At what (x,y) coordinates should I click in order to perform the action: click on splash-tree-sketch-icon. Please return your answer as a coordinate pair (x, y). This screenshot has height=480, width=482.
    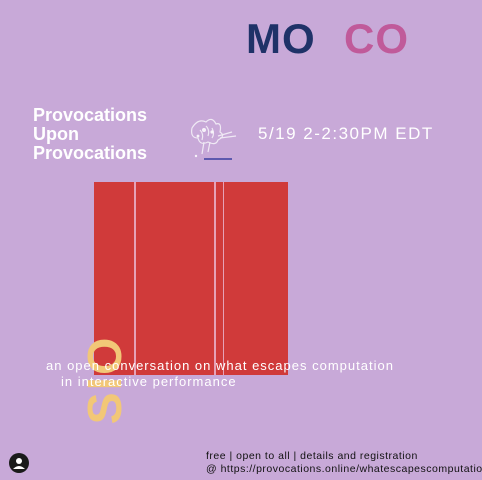
    Looking at the image, I should click on (211, 138).